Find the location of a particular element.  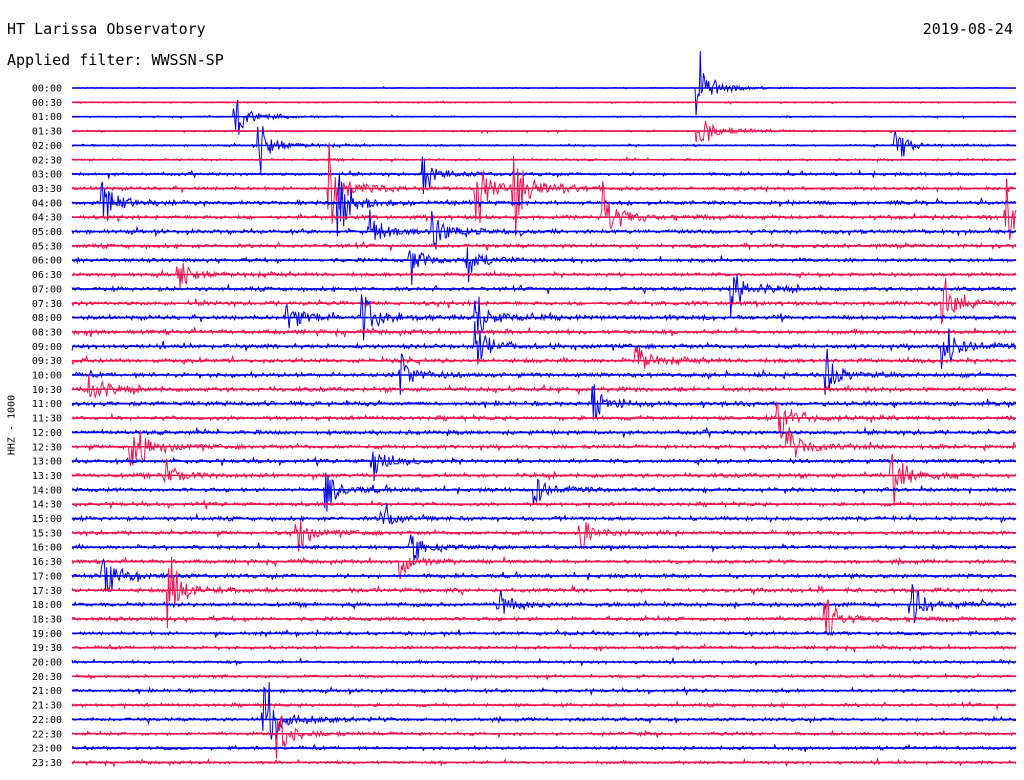

time-tick-label: 01:30 is located at coordinates (47, 132).